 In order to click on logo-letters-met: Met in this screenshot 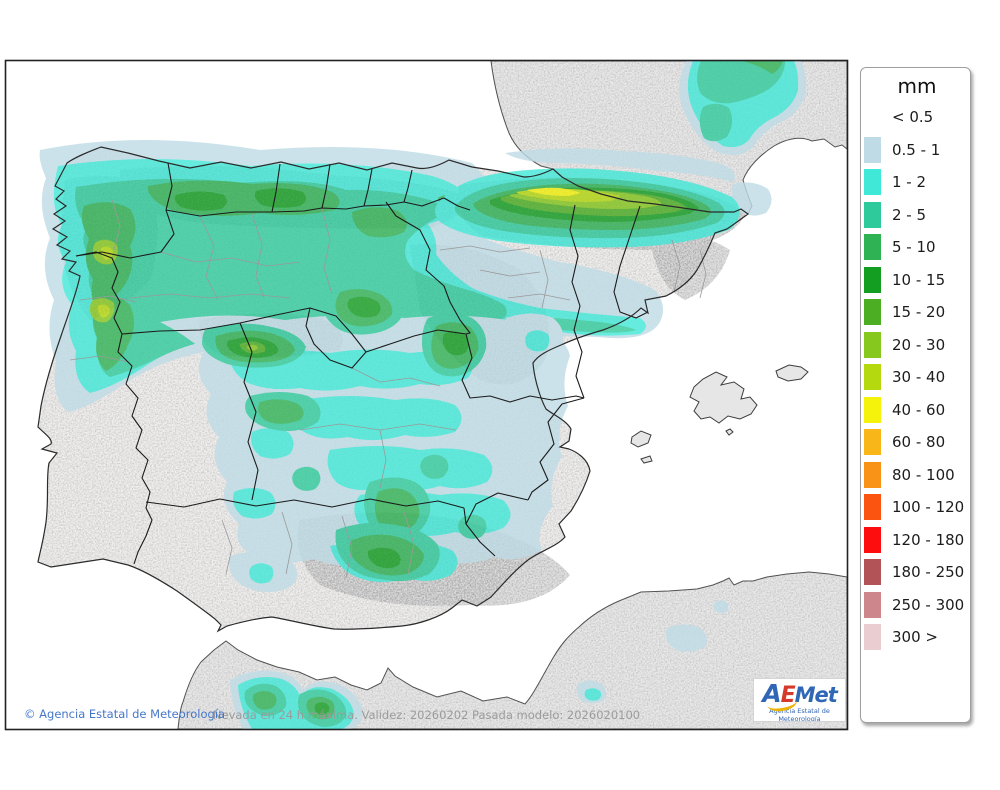, I will do `click(816, 695)`.